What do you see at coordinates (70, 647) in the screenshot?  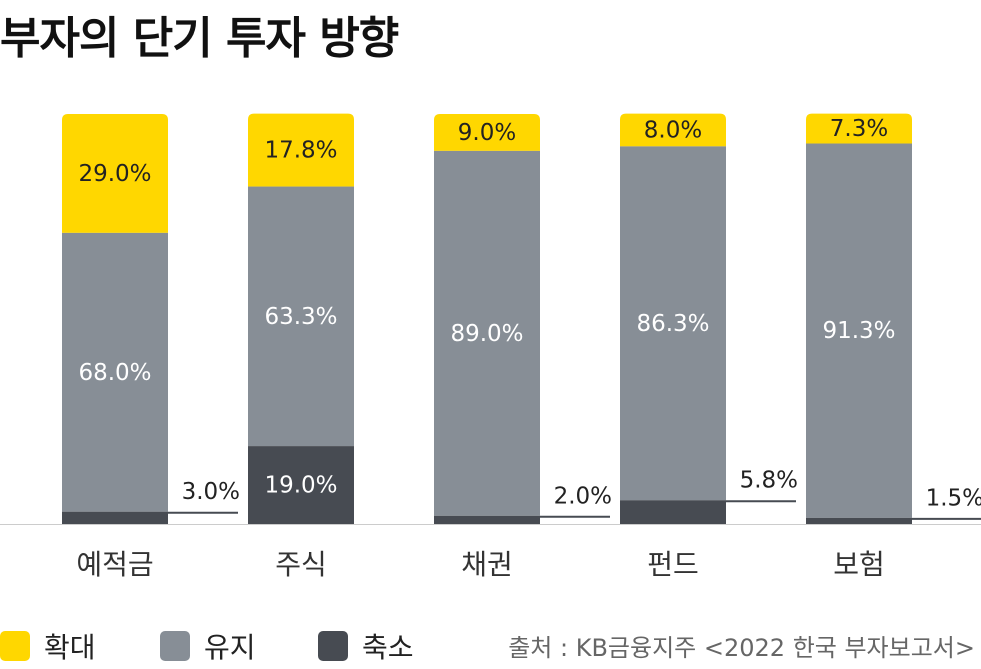 I see `legend-label-expand: 확대` at bounding box center [70, 647].